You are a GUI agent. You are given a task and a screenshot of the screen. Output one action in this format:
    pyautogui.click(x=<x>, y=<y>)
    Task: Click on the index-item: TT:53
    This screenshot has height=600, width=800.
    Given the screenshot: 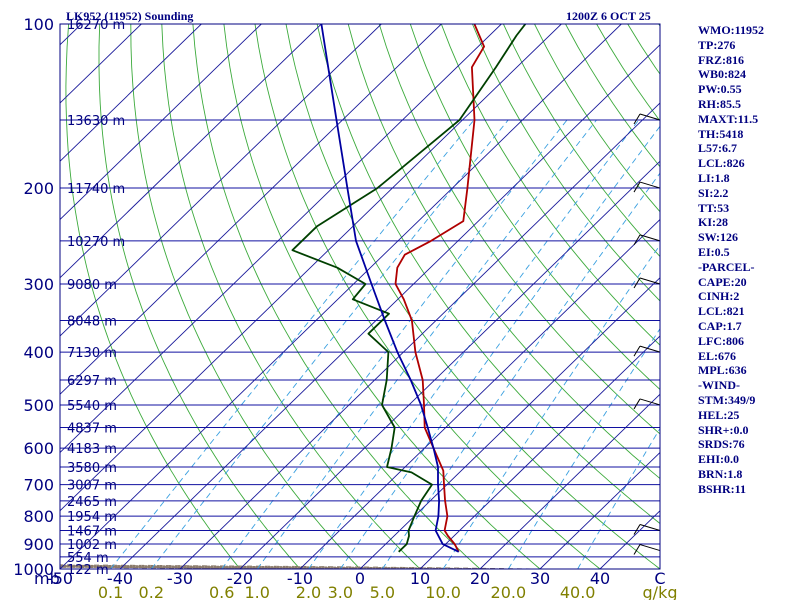 What is the action you would take?
    pyautogui.click(x=714, y=207)
    